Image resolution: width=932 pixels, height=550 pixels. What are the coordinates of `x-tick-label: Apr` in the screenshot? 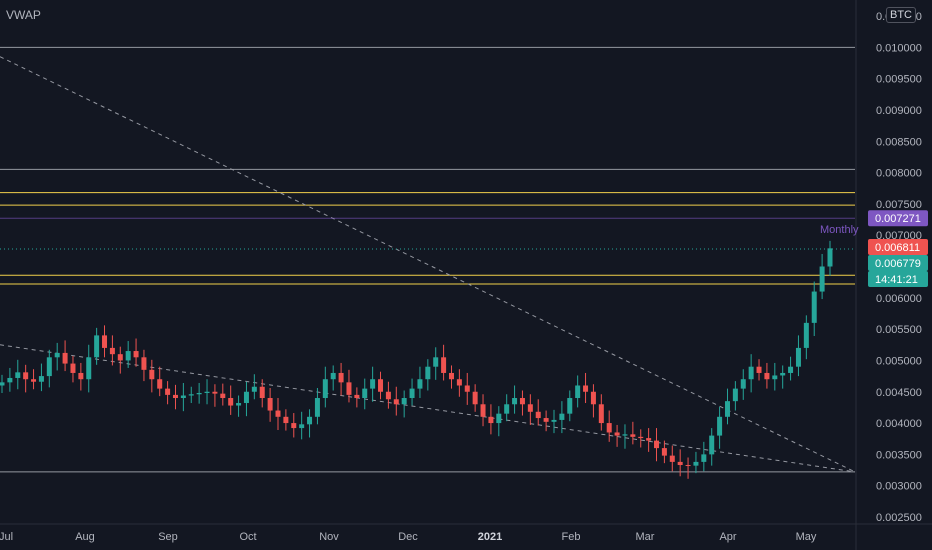 It's located at (727, 537).